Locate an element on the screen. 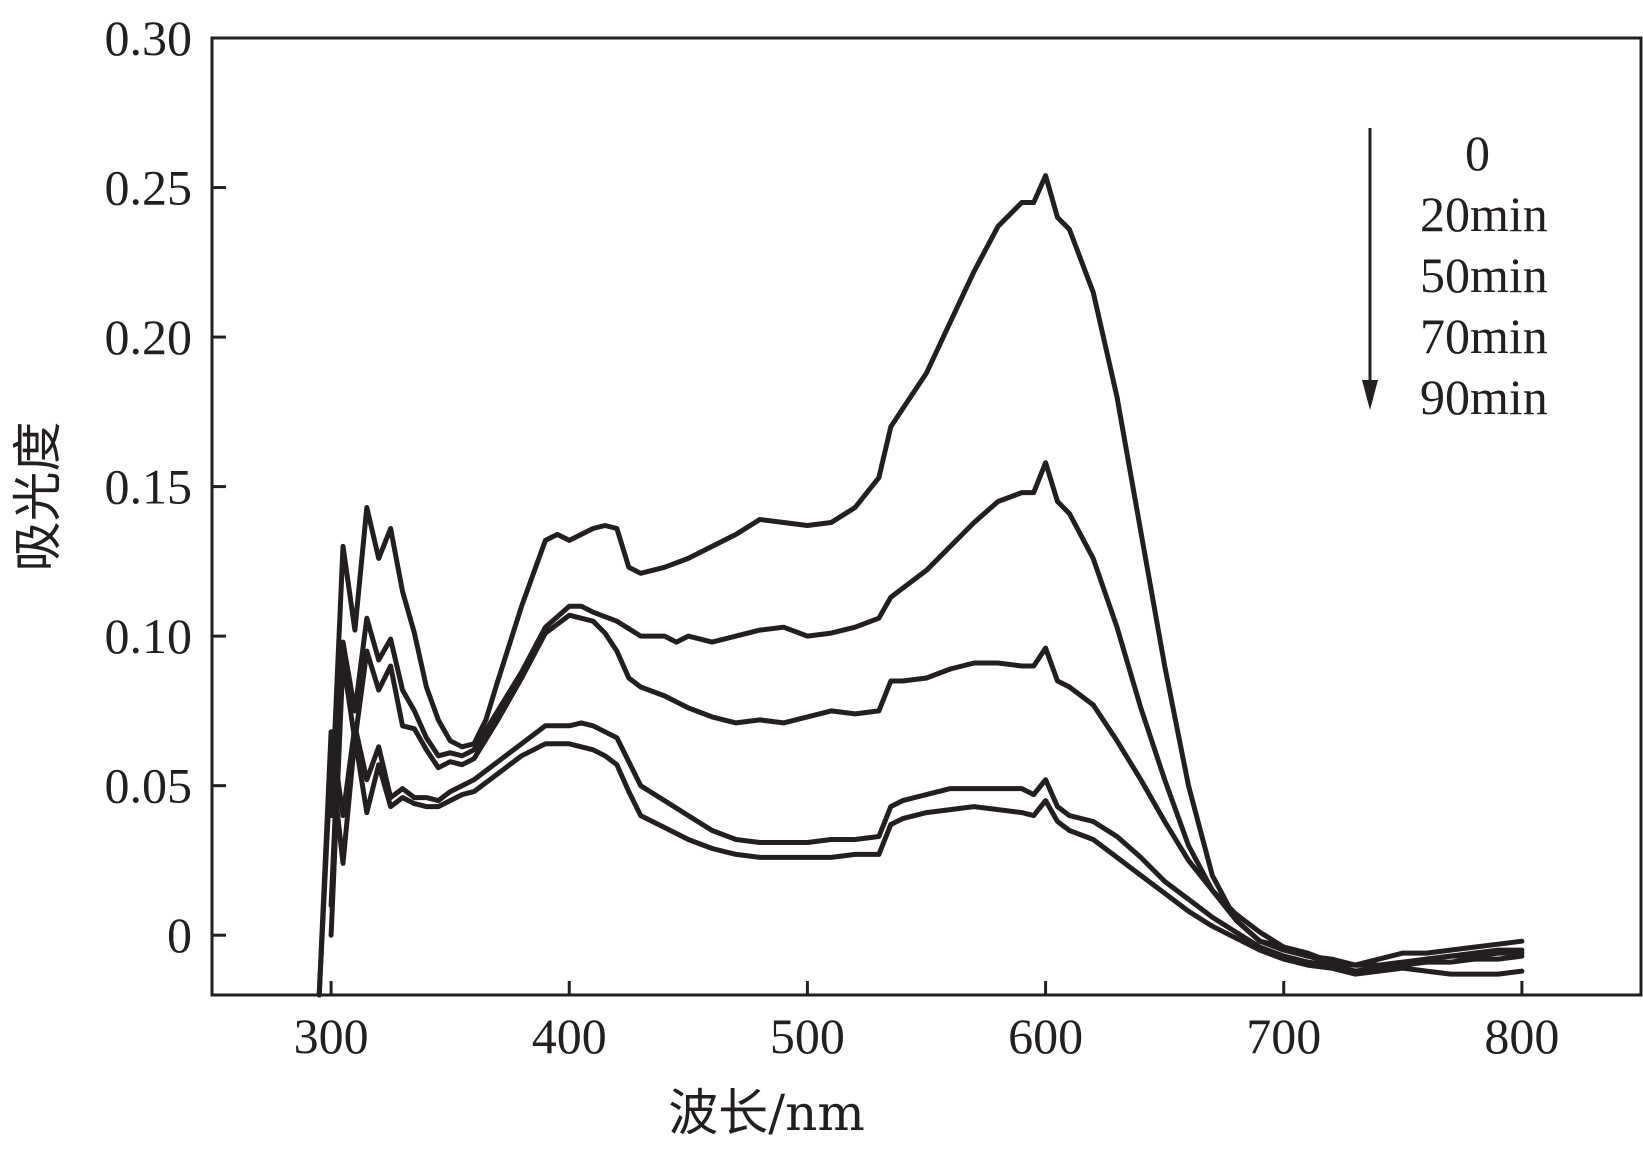 The width and height of the screenshot is (1643, 1151). y-tick-label: 0.30 is located at coordinates (149, 38).